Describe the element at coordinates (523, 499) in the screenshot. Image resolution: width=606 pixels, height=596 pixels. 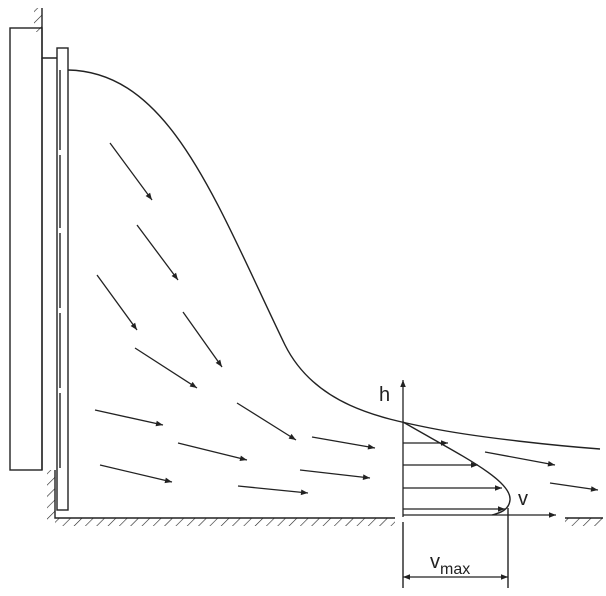
I see `label-v: v` at that location.